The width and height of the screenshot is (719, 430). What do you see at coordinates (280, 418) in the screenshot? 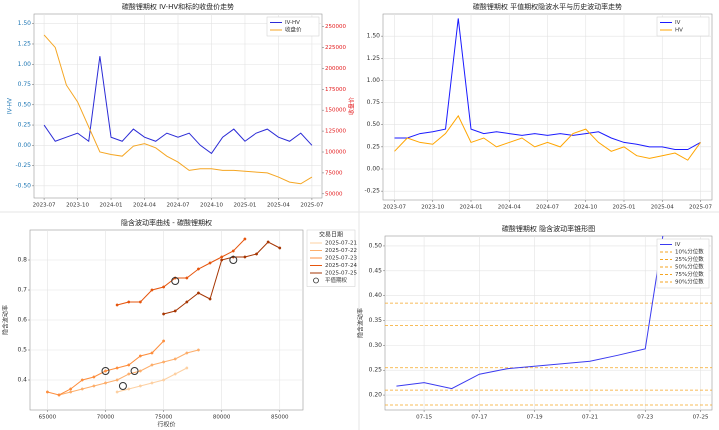
I see `x-tick-label: 85000` at bounding box center [280, 418].